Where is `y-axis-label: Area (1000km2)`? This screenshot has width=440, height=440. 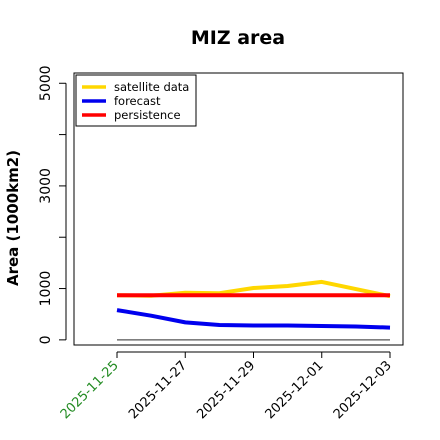
y-axis-label: Area (1000km2) is located at coordinates (13, 218).